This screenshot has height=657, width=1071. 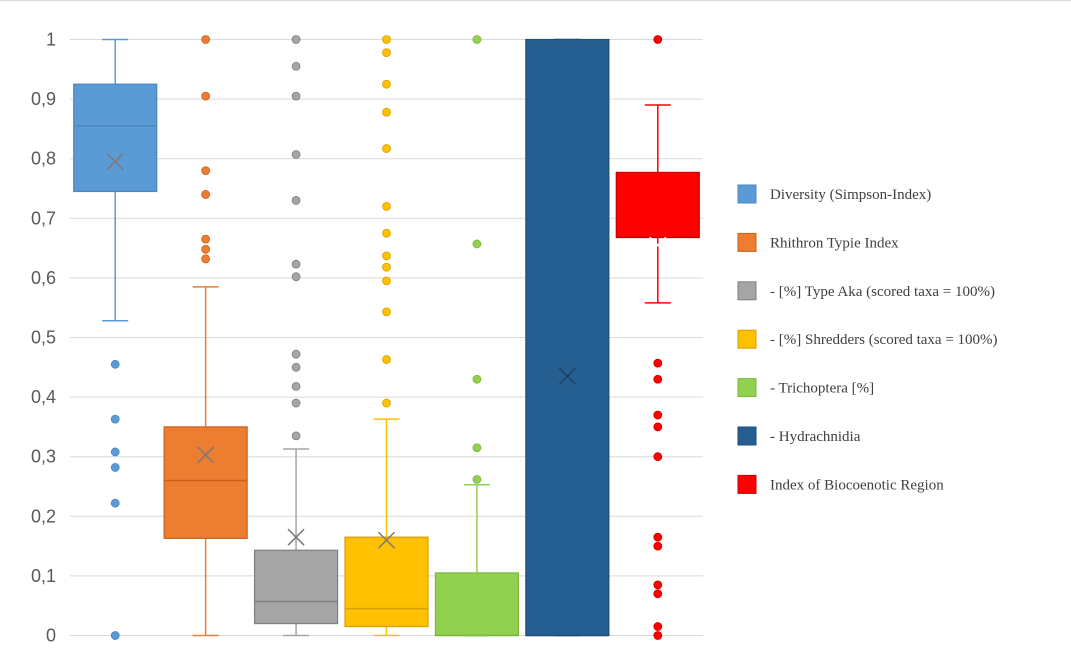 I want to click on y-tick-label: 1, so click(x=51, y=40).